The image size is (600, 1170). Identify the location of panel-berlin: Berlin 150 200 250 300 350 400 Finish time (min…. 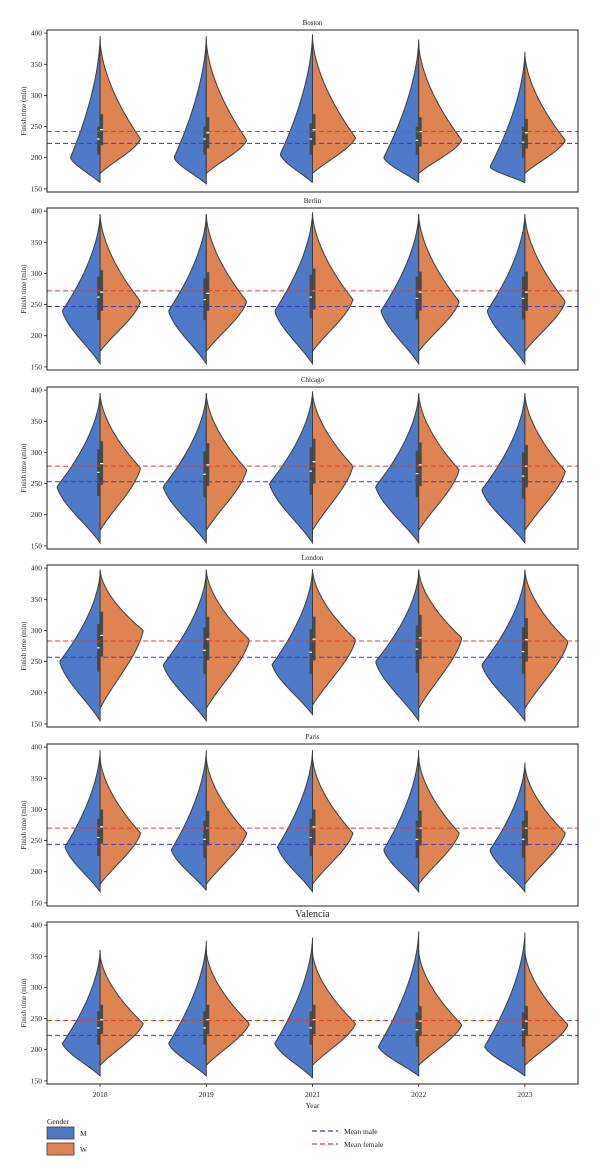
(299, 284).